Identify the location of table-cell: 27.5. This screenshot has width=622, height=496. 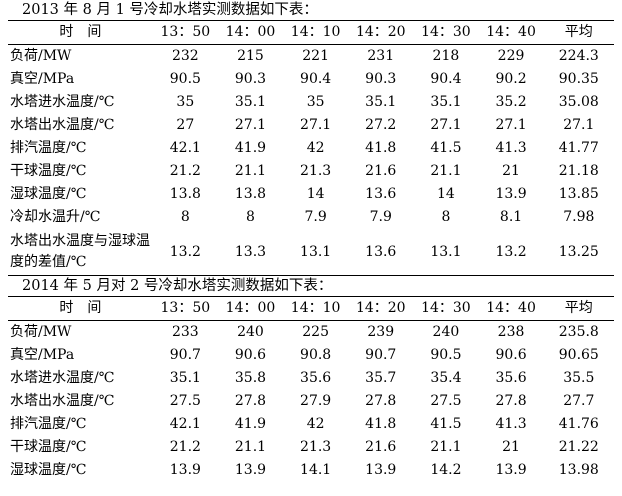
(185, 401).